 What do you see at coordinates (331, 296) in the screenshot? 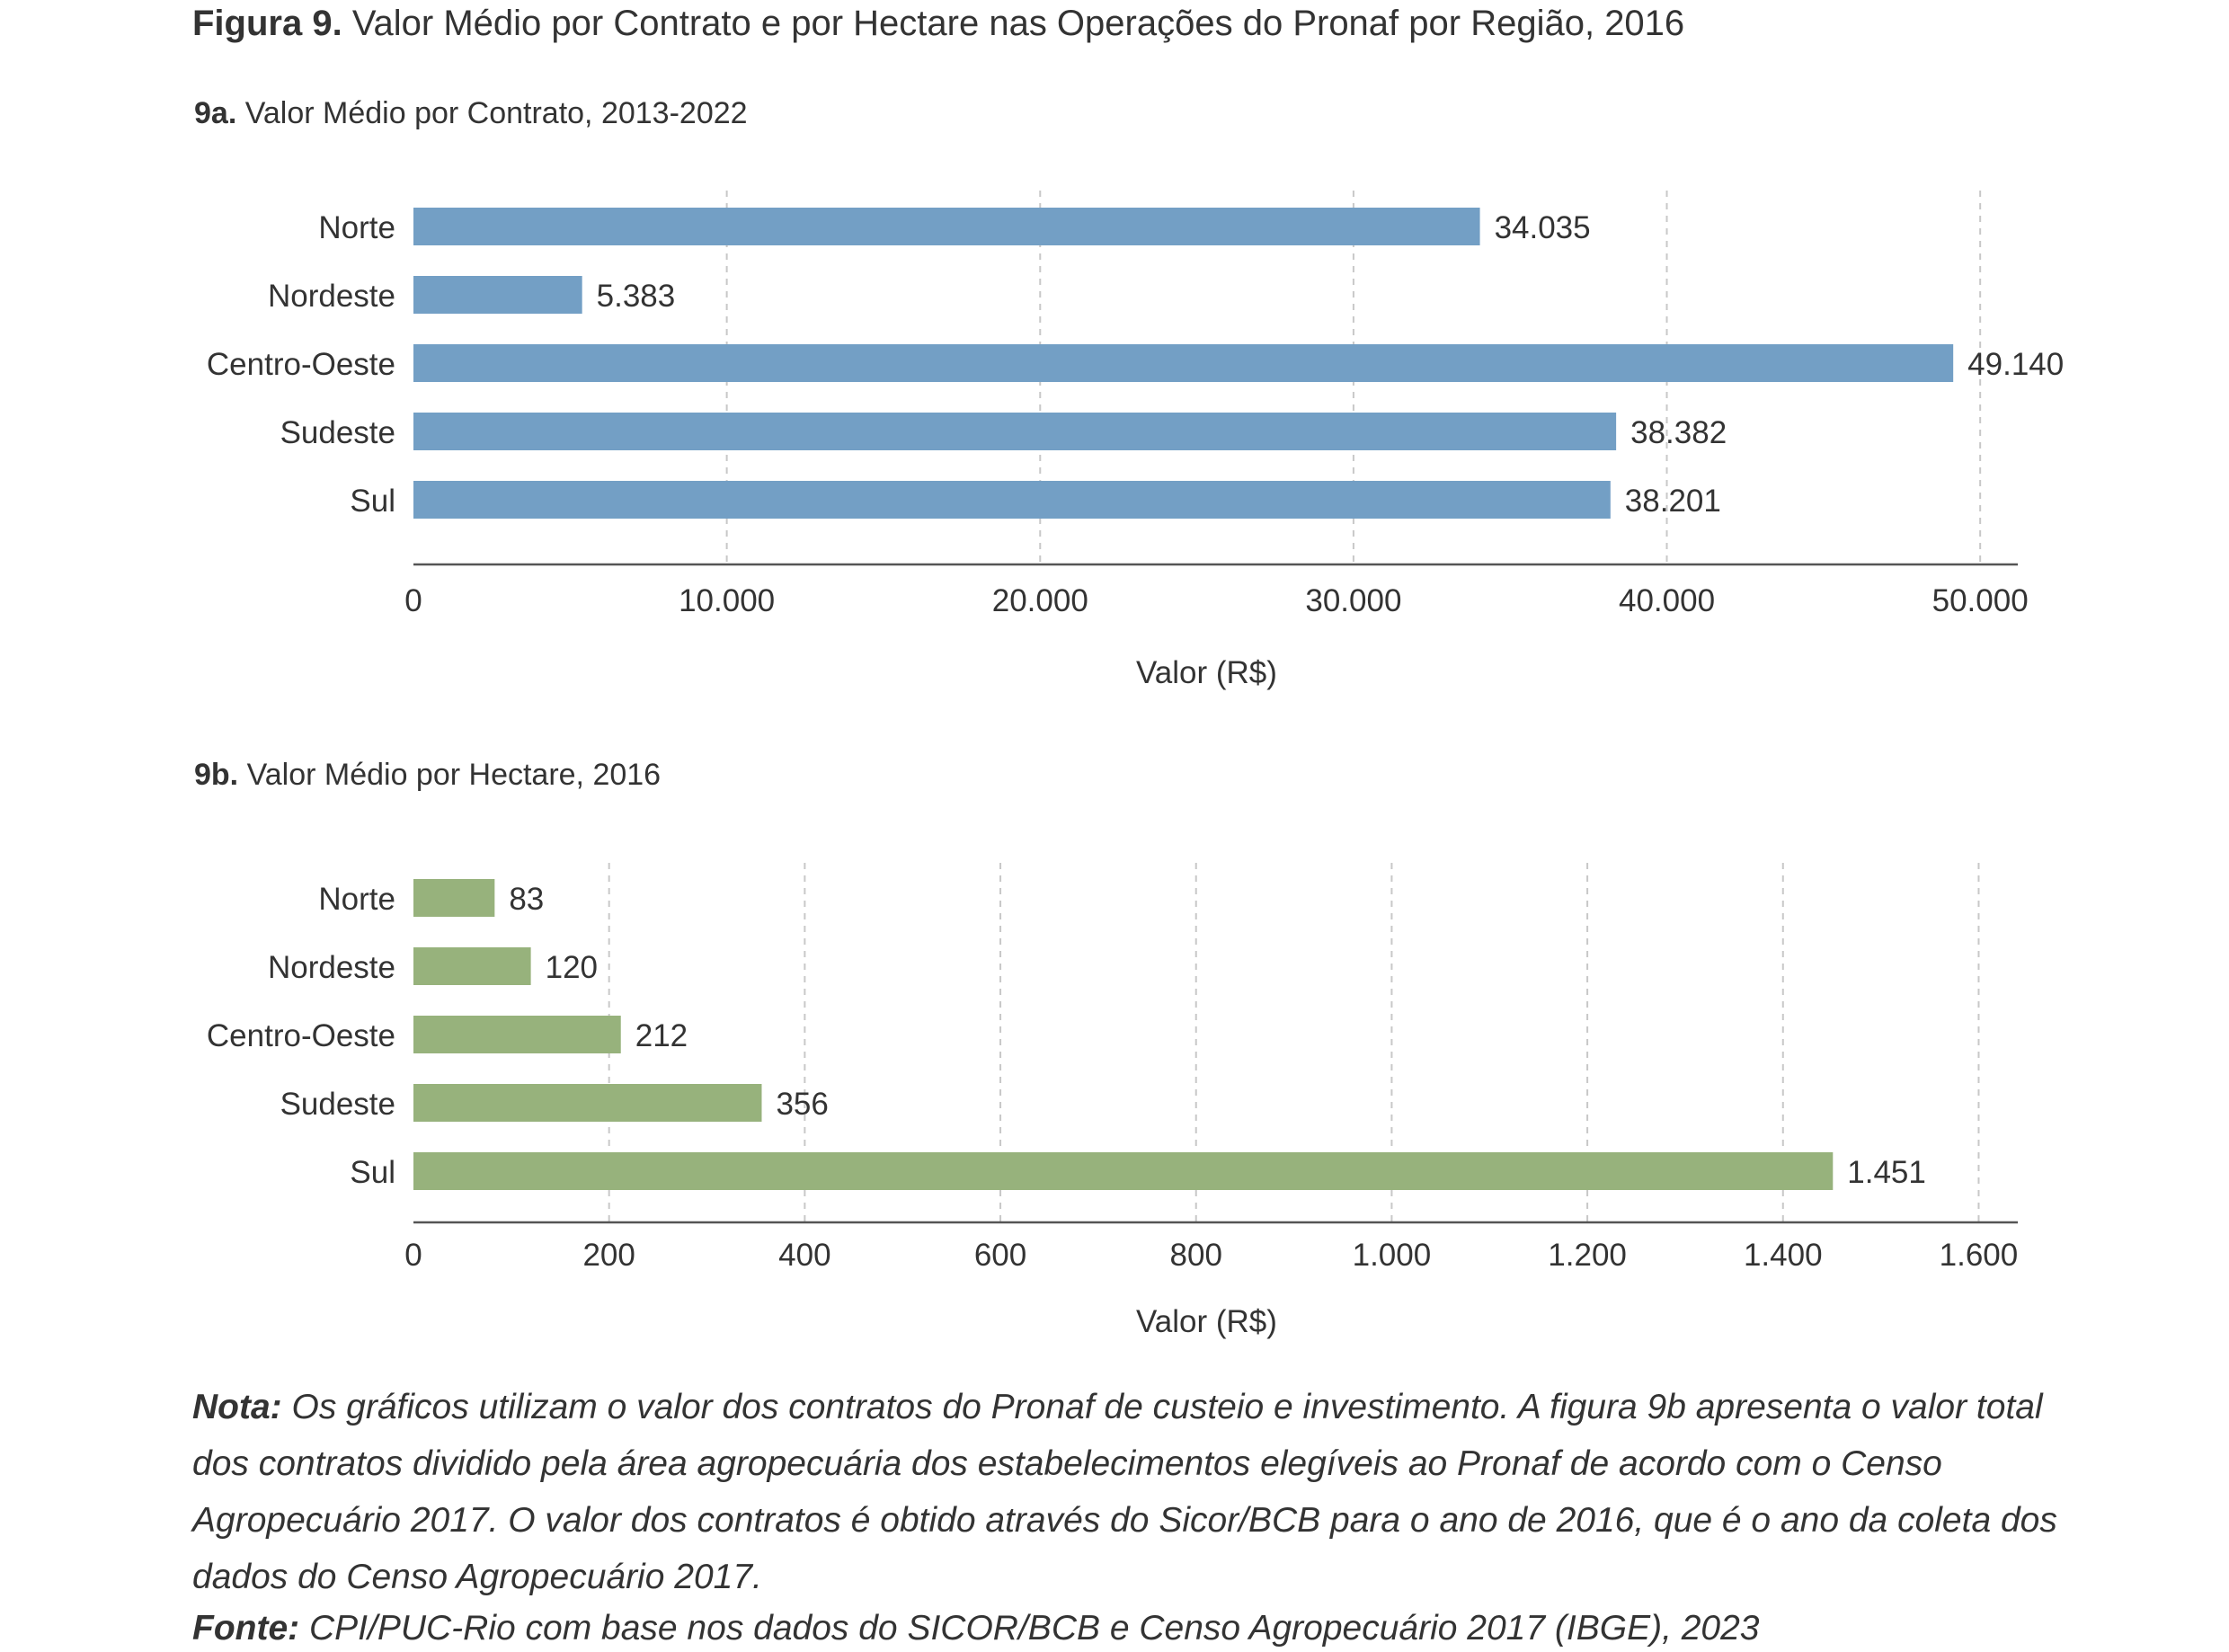
I see `chart-a-category-label-1: Nordeste` at bounding box center [331, 296].